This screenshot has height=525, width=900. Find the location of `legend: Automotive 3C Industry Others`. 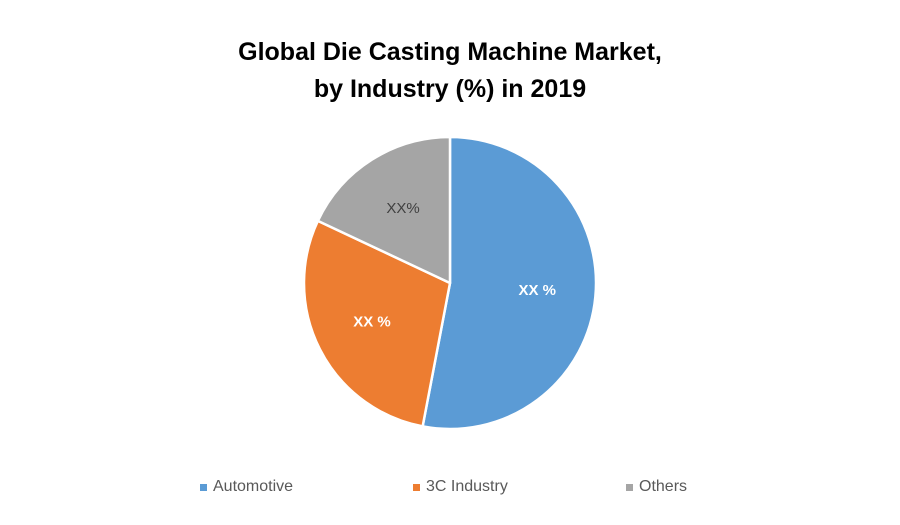

legend: Automotive 3C Industry Others is located at coordinates (450, 490).